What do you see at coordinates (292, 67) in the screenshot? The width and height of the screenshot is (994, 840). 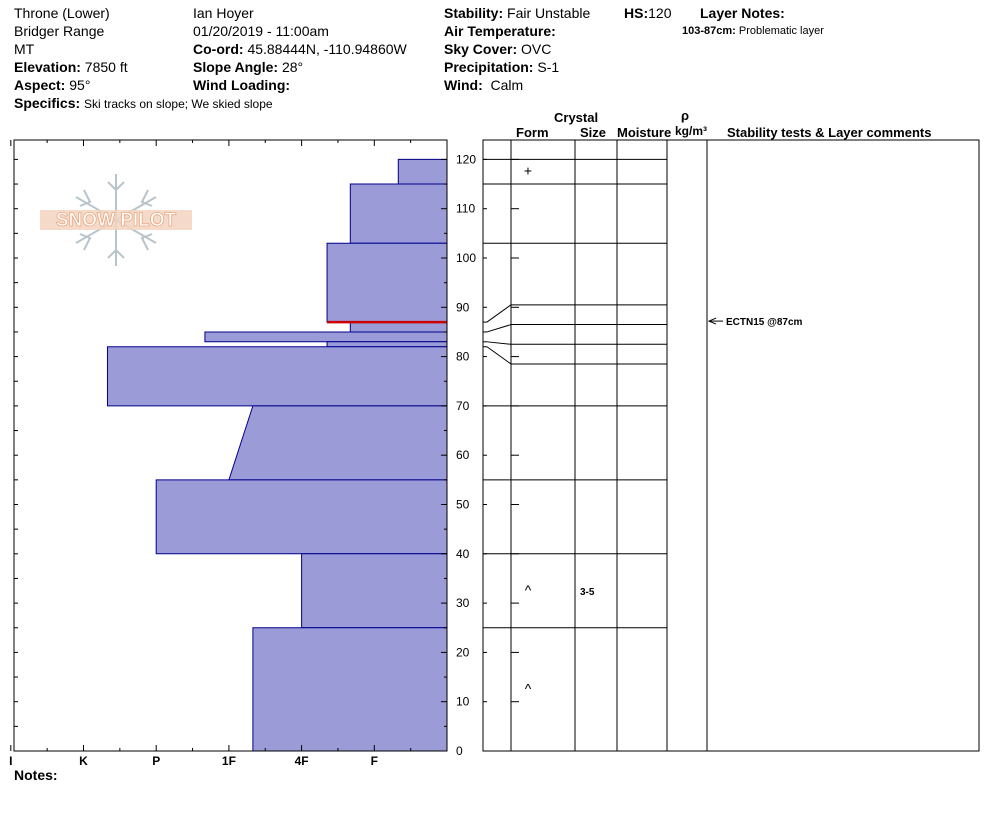 I see `slope-value: 28°` at bounding box center [292, 67].